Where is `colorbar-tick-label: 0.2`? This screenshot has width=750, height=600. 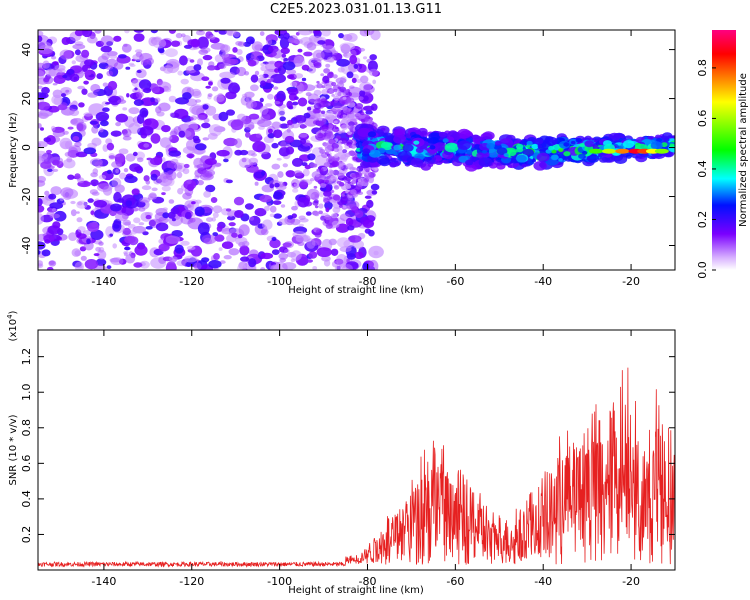 colorbar-tick-label: 0.2 is located at coordinates (702, 220).